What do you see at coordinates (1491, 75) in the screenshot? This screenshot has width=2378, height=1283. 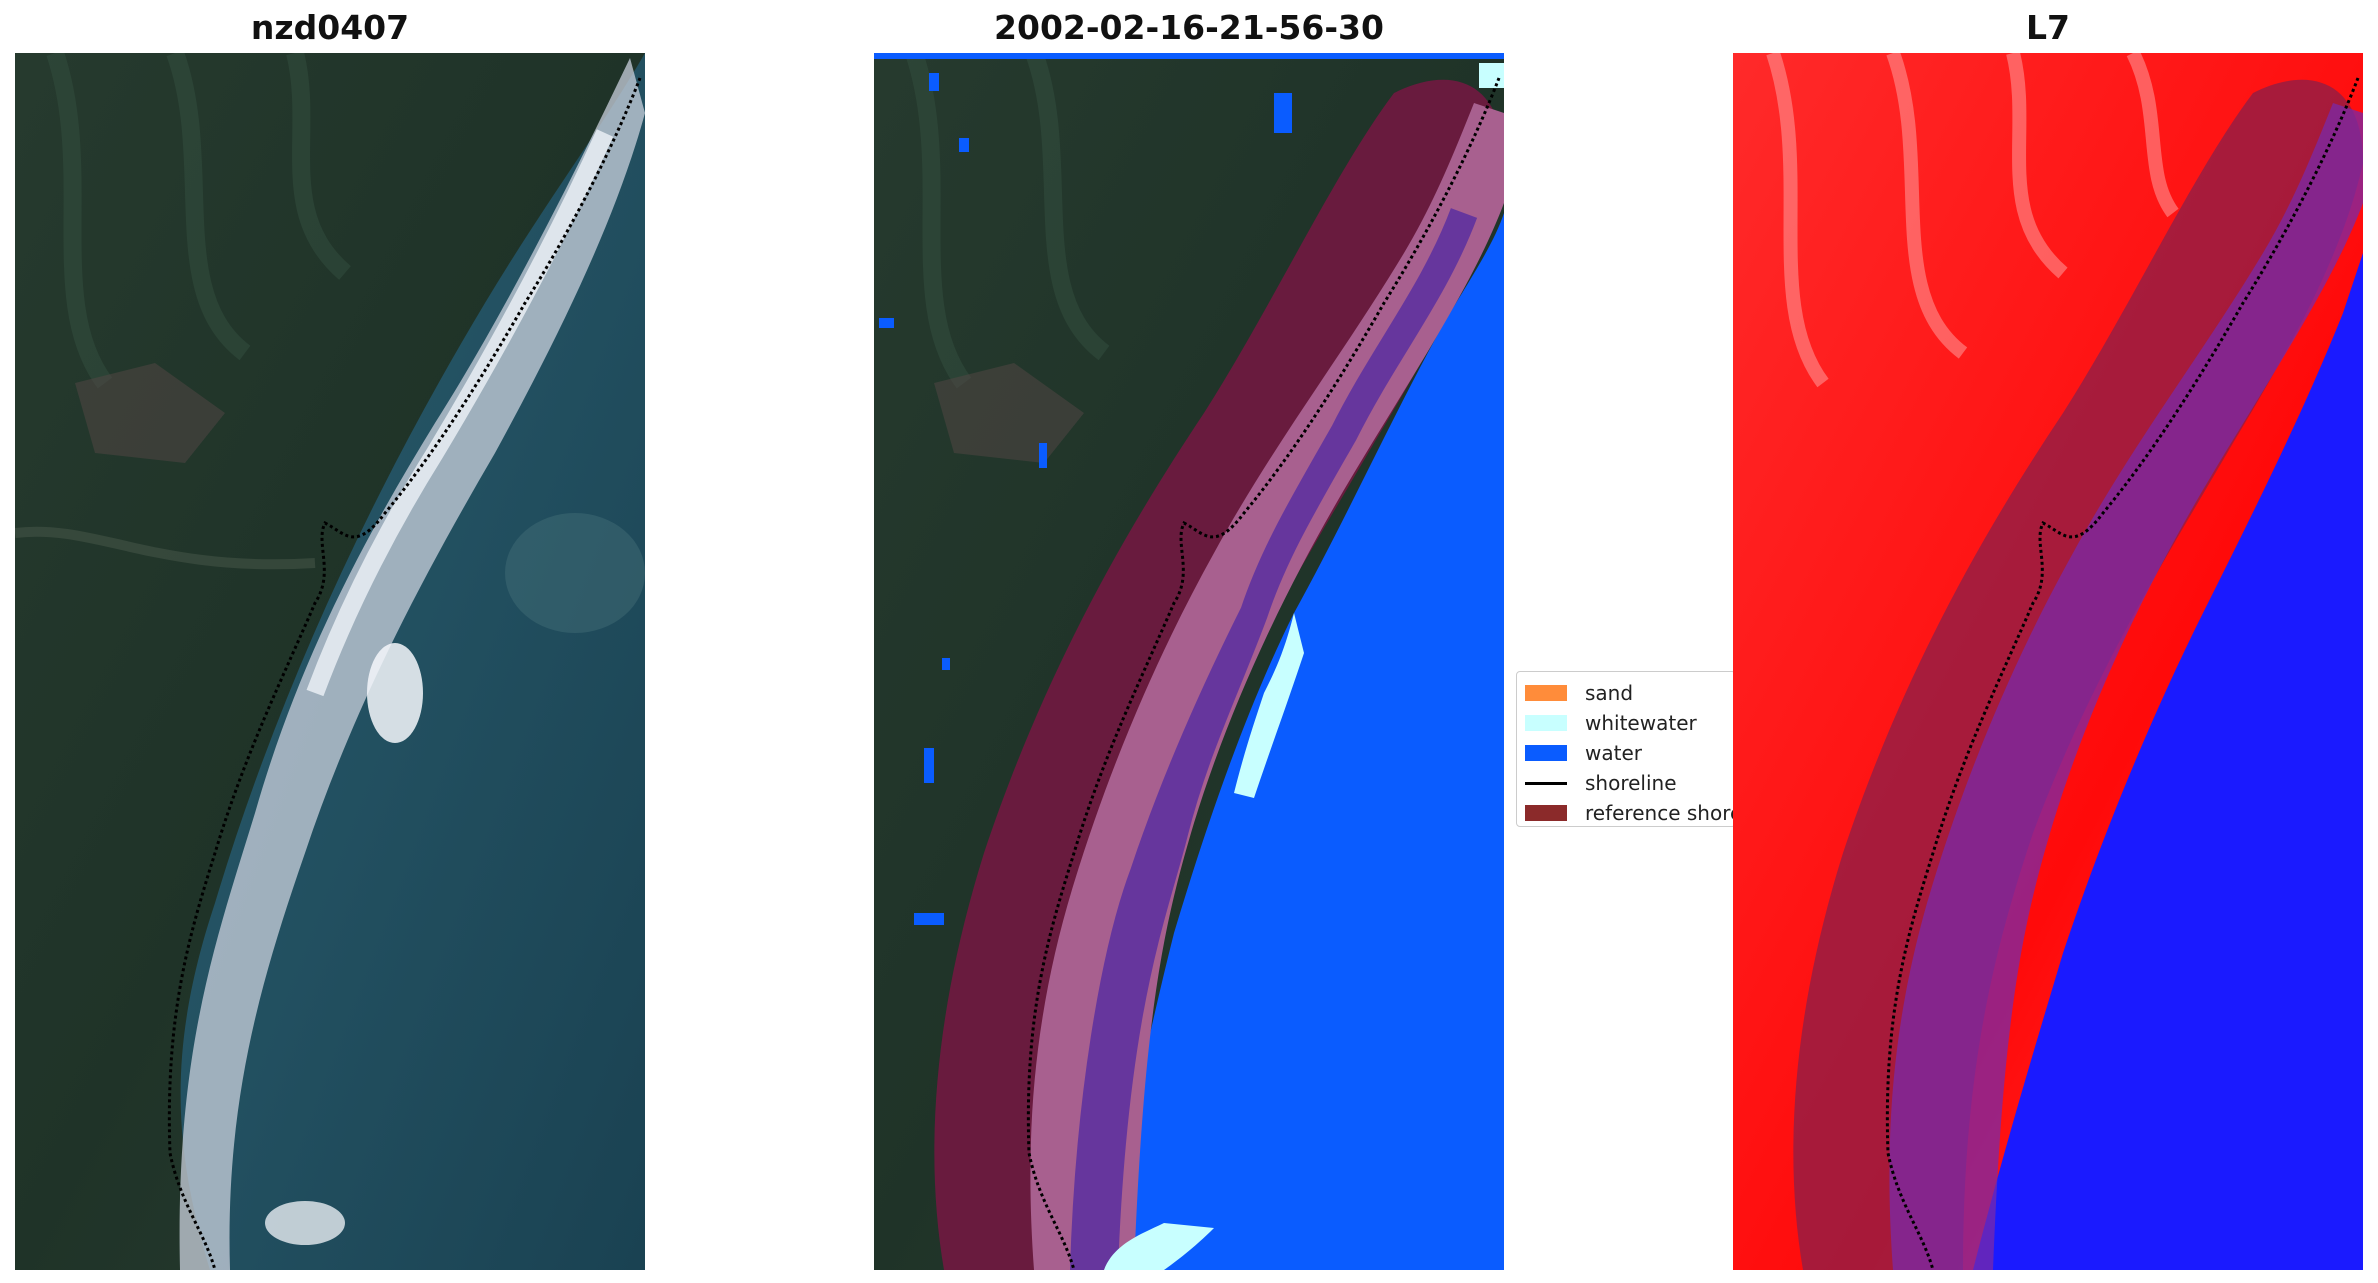 I see `whitewater-top` at bounding box center [1491, 75].